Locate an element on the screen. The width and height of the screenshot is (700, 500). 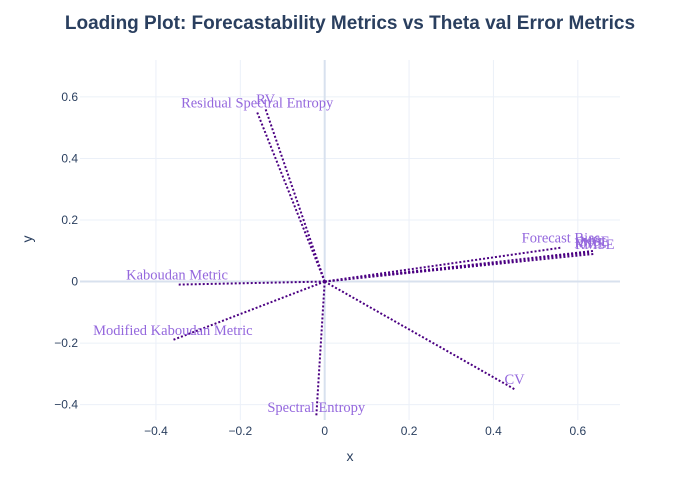
loading-label-rmse: RMSE is located at coordinates (595, 245).